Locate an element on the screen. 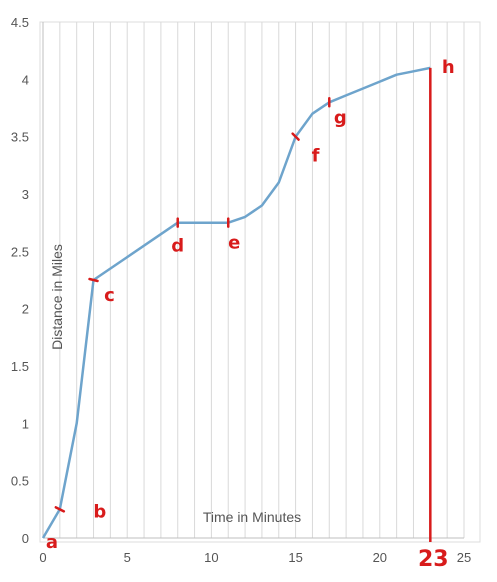 The height and width of the screenshot is (582, 497). y-tick-label: 1.5 is located at coordinates (20, 366).